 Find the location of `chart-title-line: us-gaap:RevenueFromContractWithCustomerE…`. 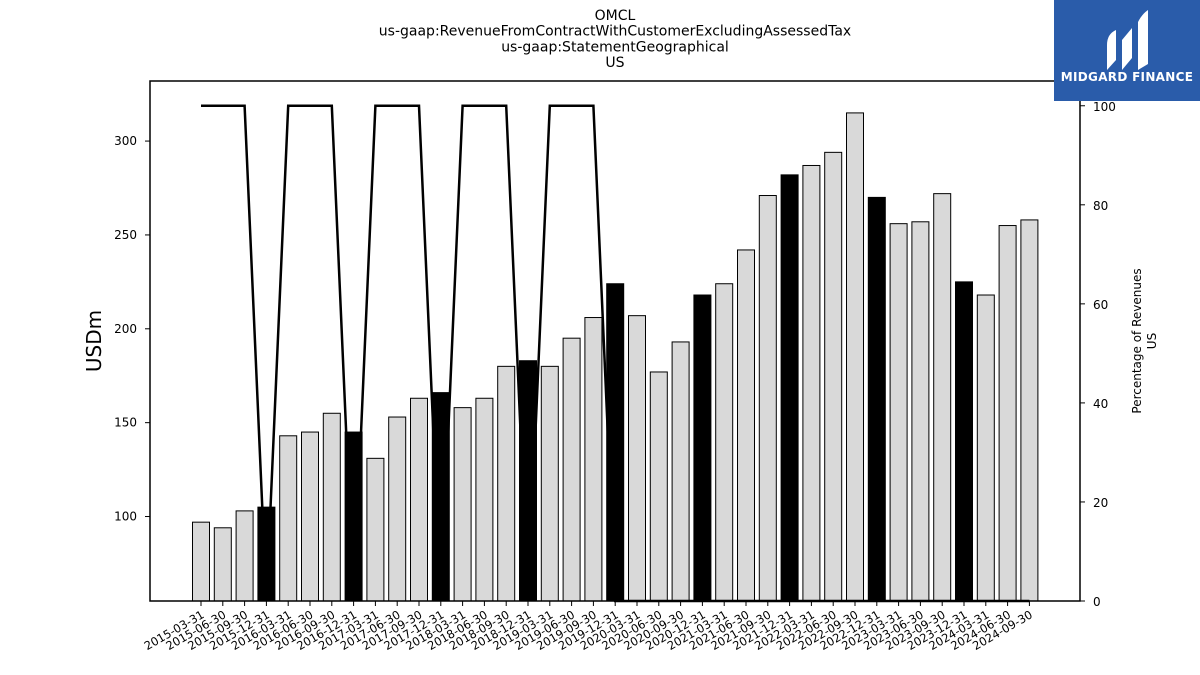

chart-title-line: us-gaap:RevenueFromContractWithCustomerE… is located at coordinates (615, 32).